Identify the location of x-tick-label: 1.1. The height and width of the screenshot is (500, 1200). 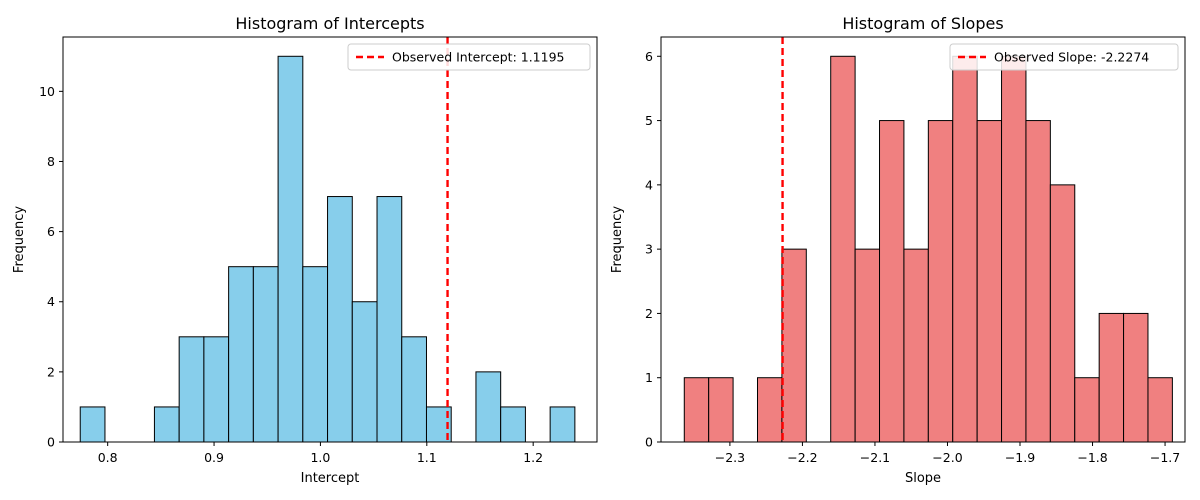
(427, 457).